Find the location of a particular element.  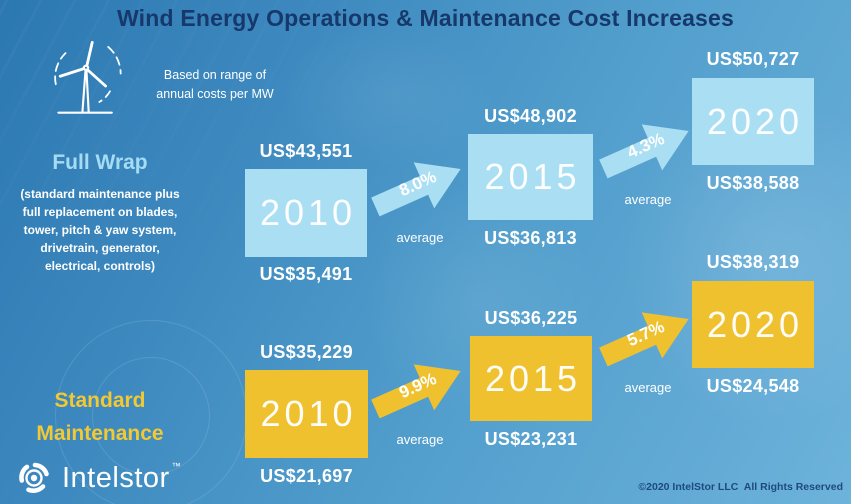

year-box-full-wrap-2020: 2020 is located at coordinates (753, 121).